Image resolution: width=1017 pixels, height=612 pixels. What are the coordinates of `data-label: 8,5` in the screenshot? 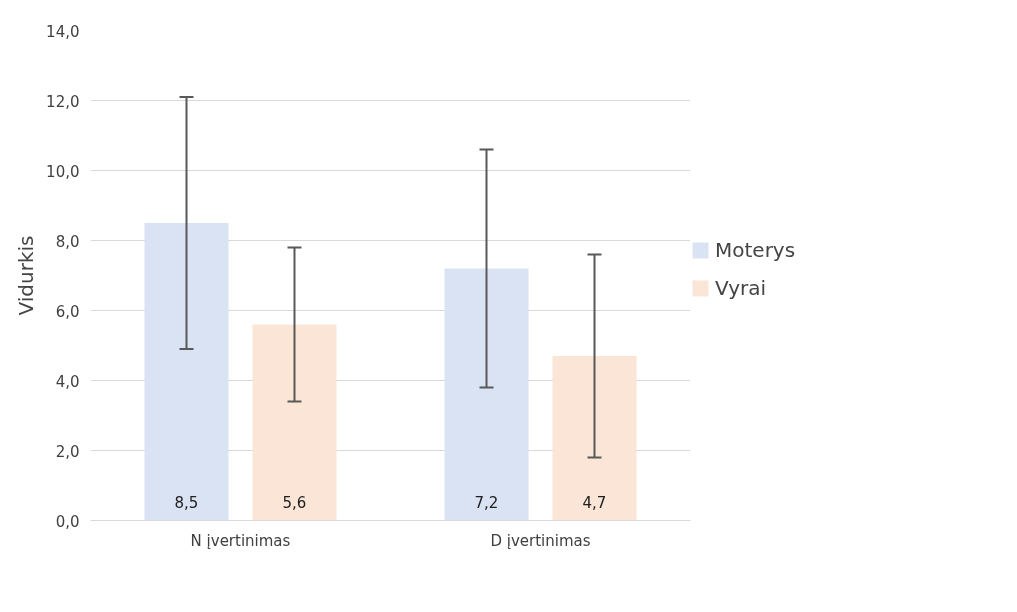 It's located at (186, 503).